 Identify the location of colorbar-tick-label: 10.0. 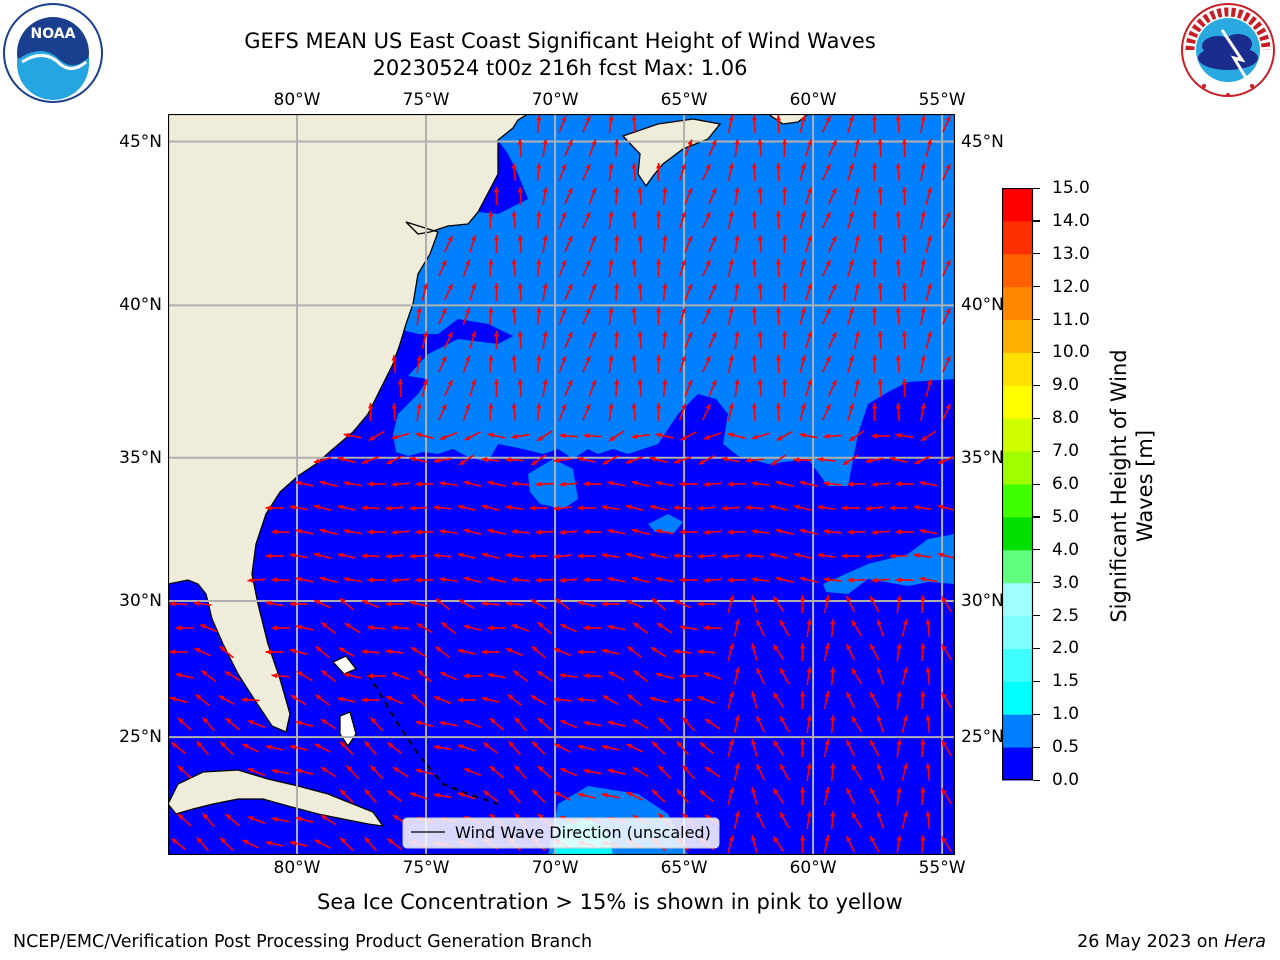
(1071, 352).